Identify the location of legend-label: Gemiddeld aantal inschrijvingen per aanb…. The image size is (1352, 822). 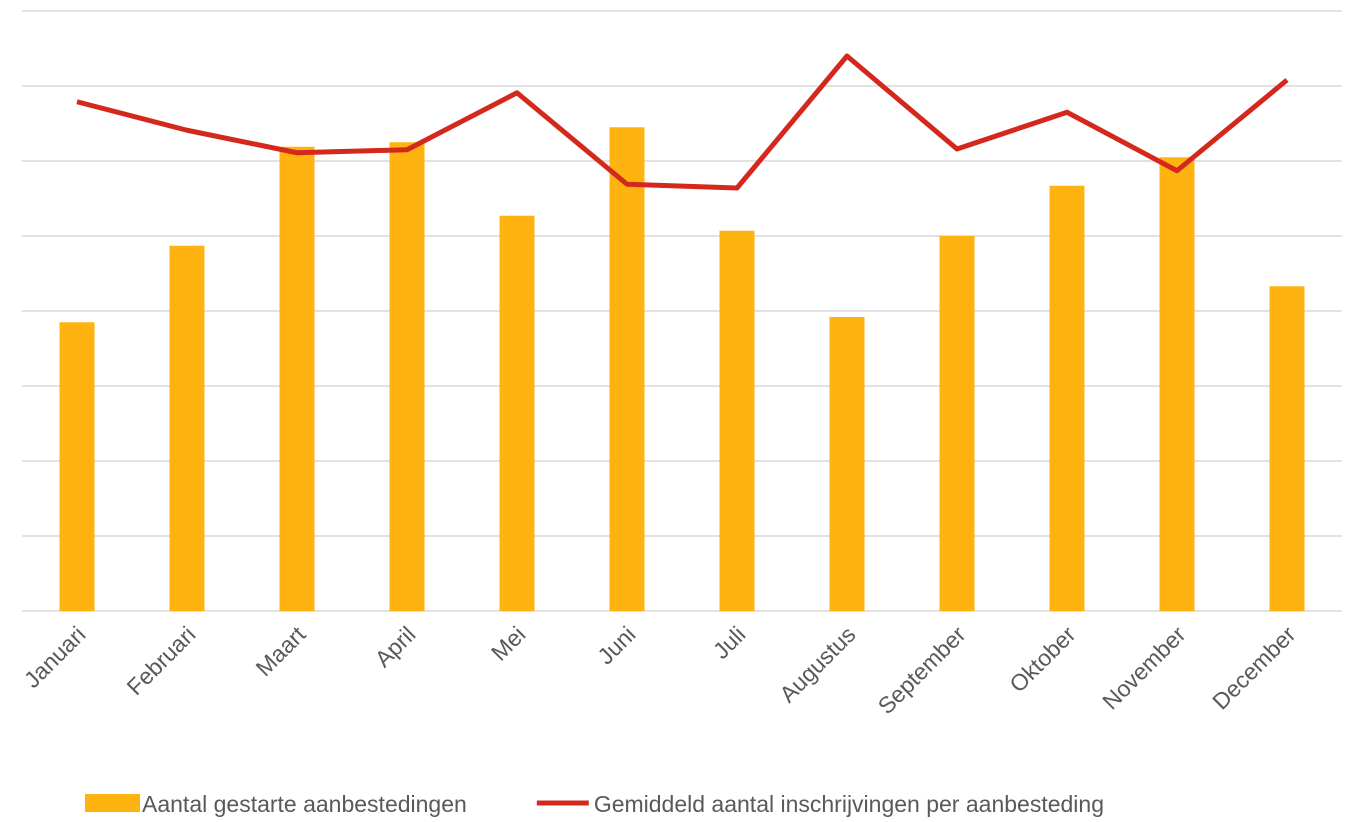
(849, 804).